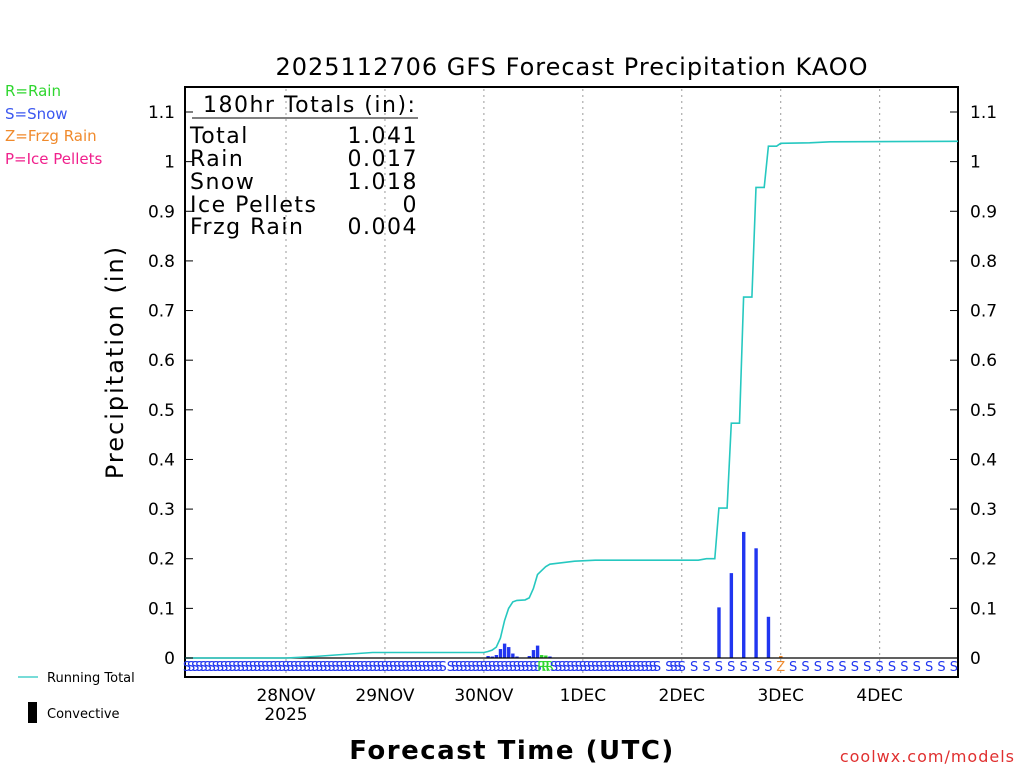 Image resolution: width=1024 pixels, height=768 pixels. I want to click on type-mark: R, so click(549, 667).